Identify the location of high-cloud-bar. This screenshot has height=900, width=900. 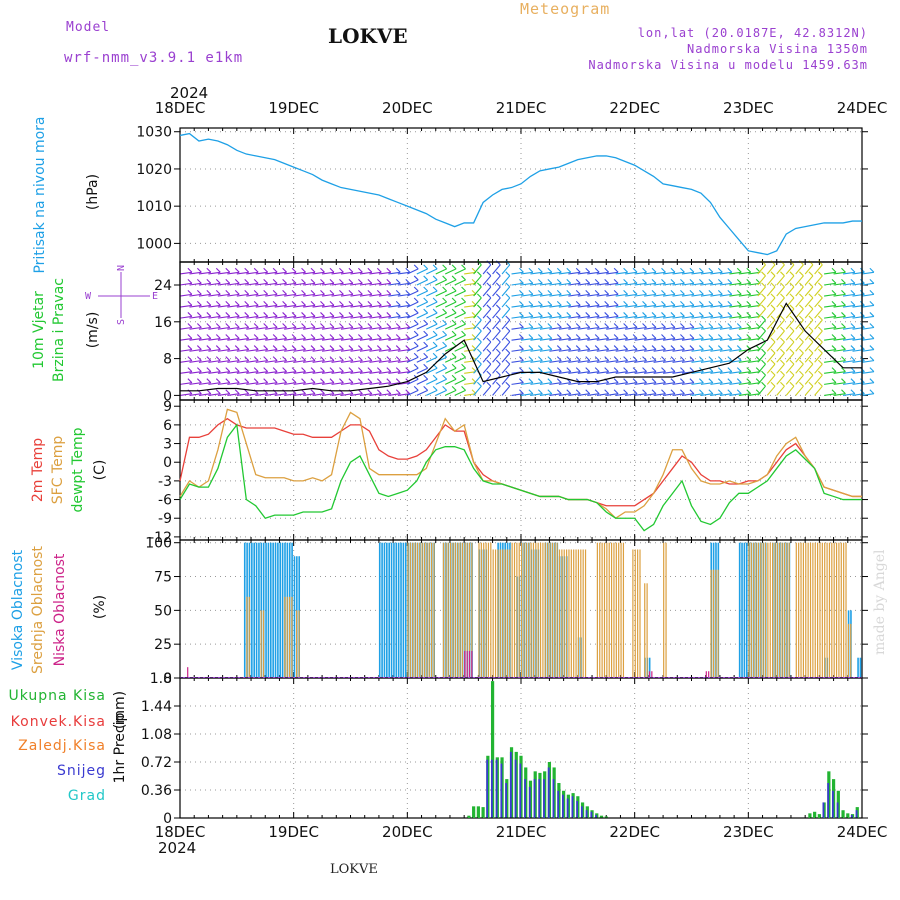
(263, 610).